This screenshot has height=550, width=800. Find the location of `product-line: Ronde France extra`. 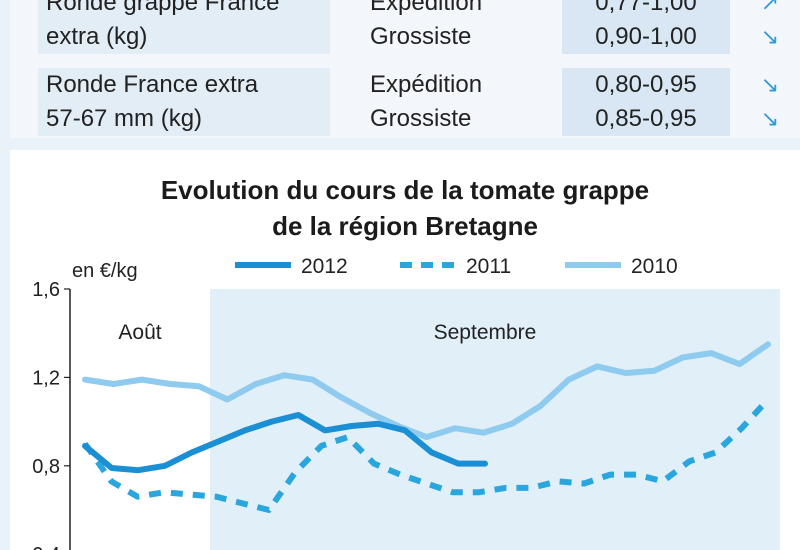

product-line: Ronde France extra is located at coordinates (152, 84).